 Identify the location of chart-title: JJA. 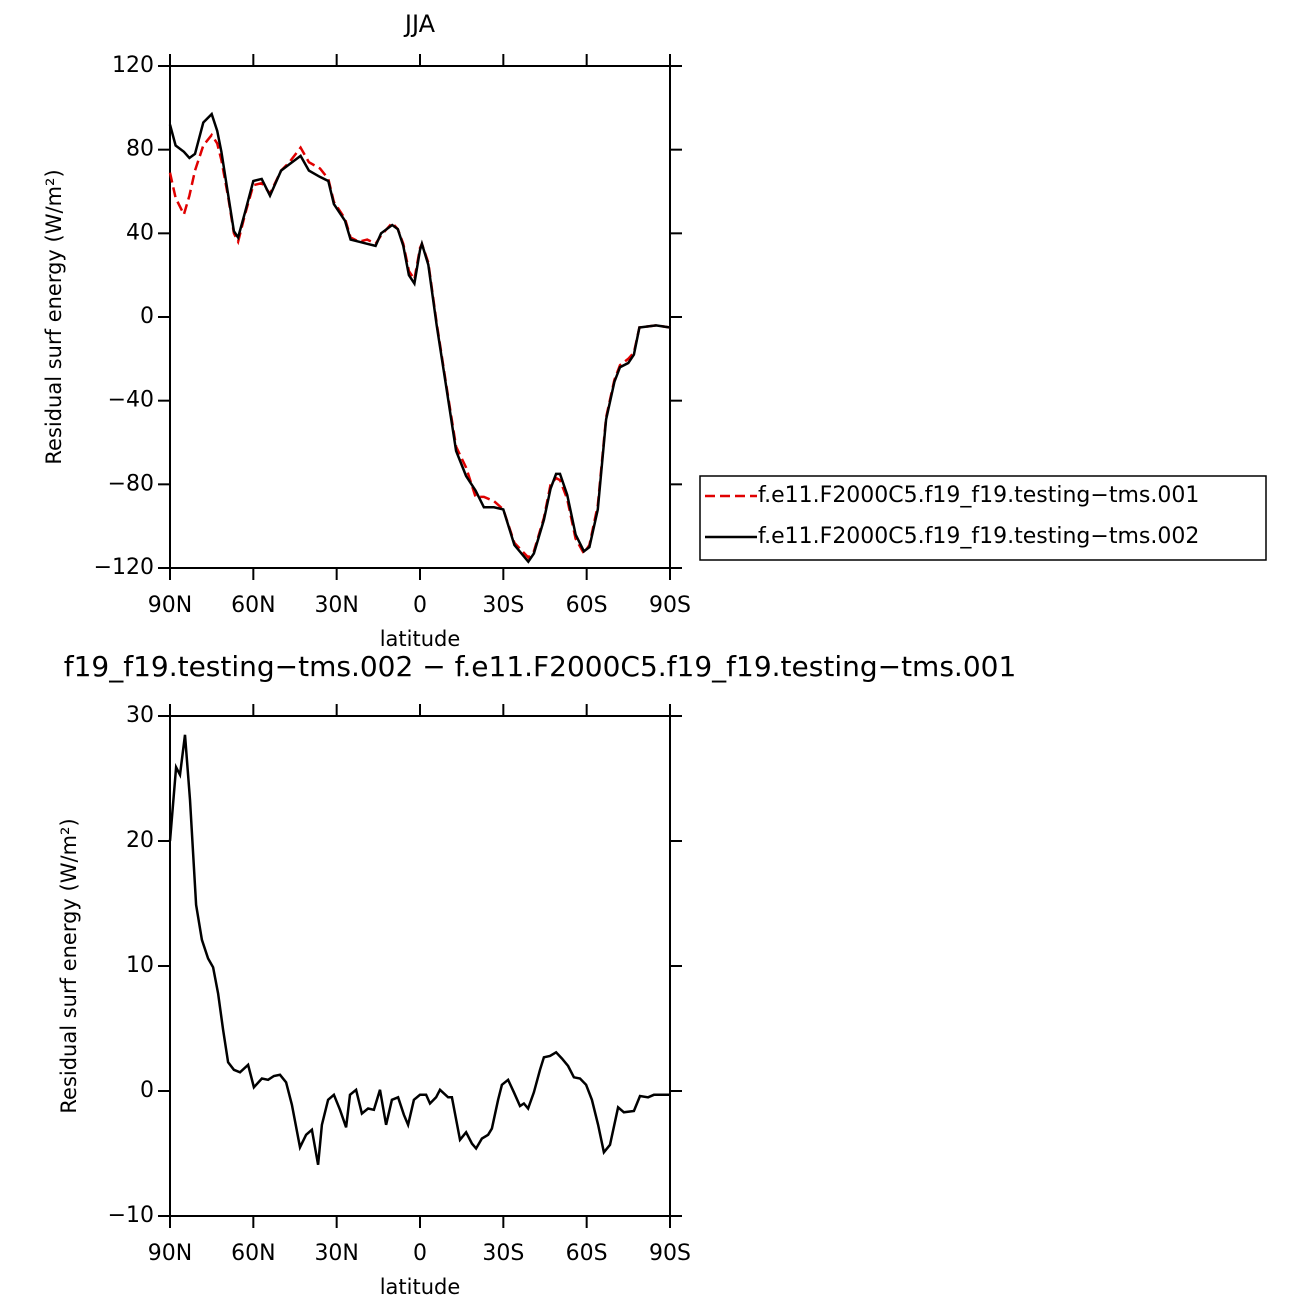
(419, 24).